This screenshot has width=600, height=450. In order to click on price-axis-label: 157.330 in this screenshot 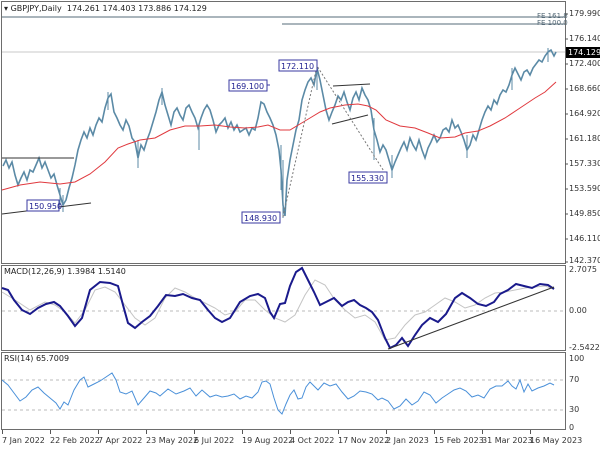, I will do `click(584, 163)`.